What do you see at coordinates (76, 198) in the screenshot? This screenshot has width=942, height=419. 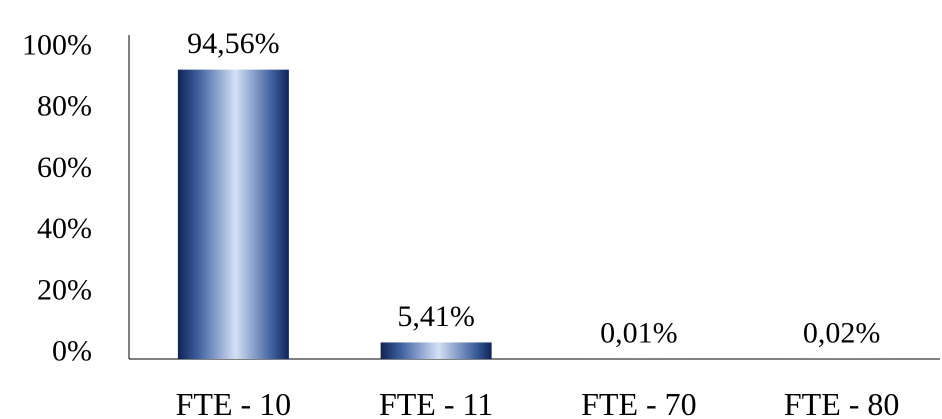 I see `y-axis: 0% 20% 40% 60% 80% 100%` at bounding box center [76, 198].